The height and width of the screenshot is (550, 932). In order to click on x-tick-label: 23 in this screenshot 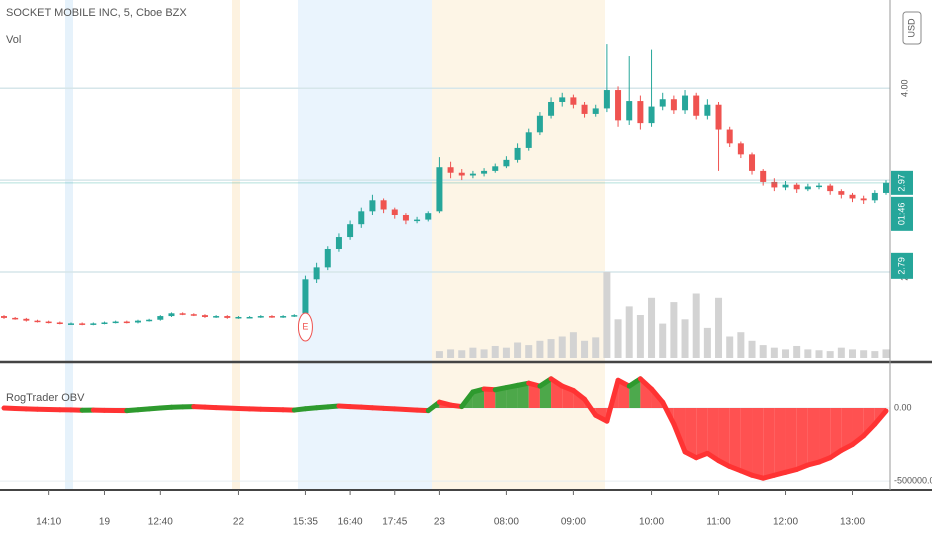, I will do `click(440, 522)`.